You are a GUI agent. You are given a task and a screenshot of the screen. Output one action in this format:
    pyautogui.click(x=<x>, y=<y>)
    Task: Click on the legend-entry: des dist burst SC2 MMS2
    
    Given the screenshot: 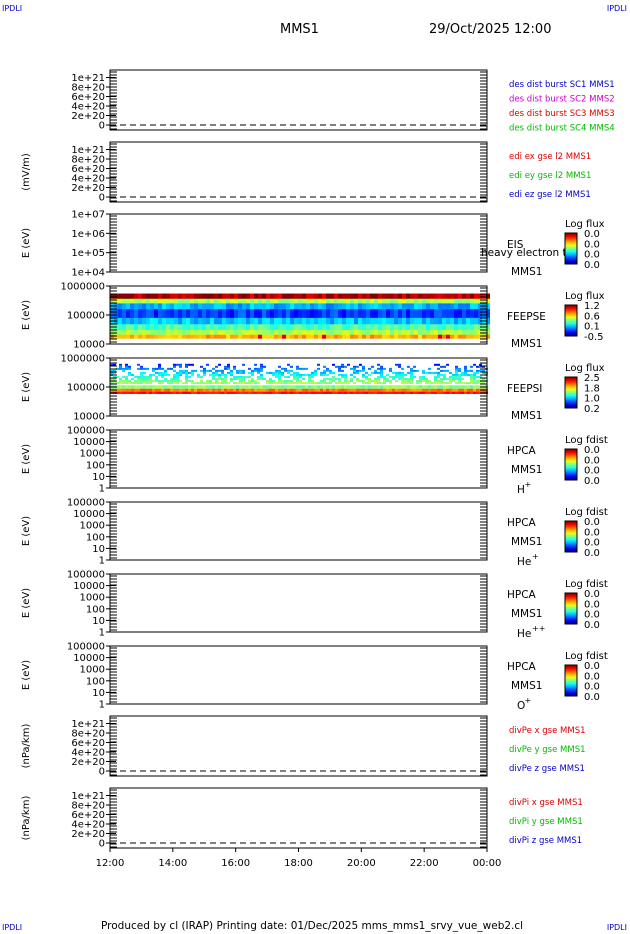 What is the action you would take?
    pyautogui.click(x=562, y=100)
    